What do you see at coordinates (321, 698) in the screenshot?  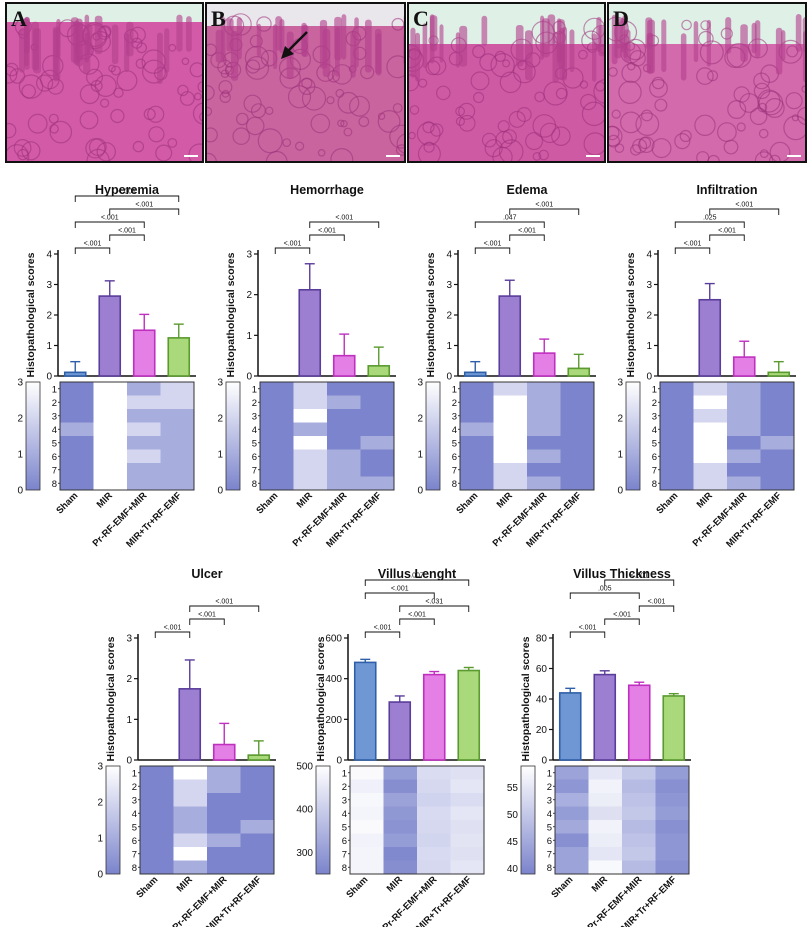 I see `y-axis-label: Histopathological scores` at bounding box center [321, 698].